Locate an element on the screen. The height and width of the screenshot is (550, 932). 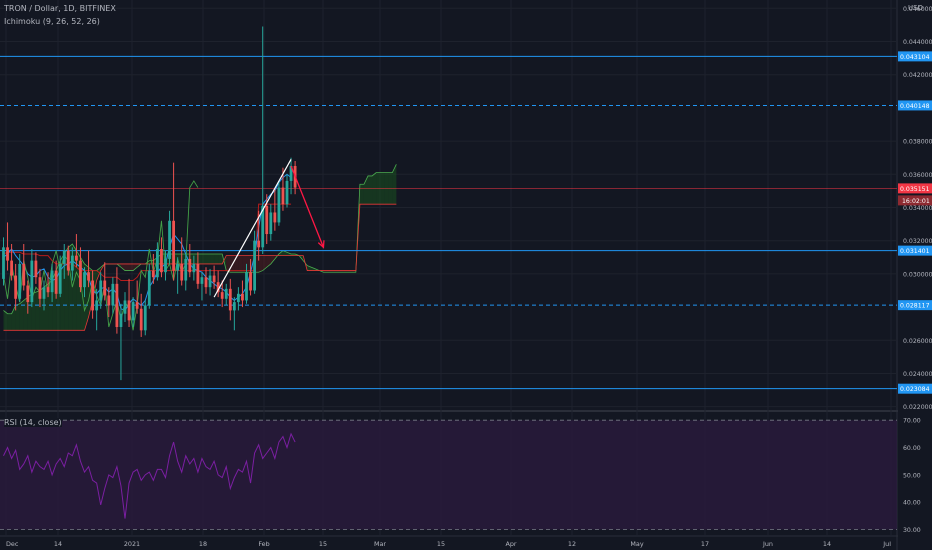
price-tick-label: 0.026000 is located at coordinates (917, 341).